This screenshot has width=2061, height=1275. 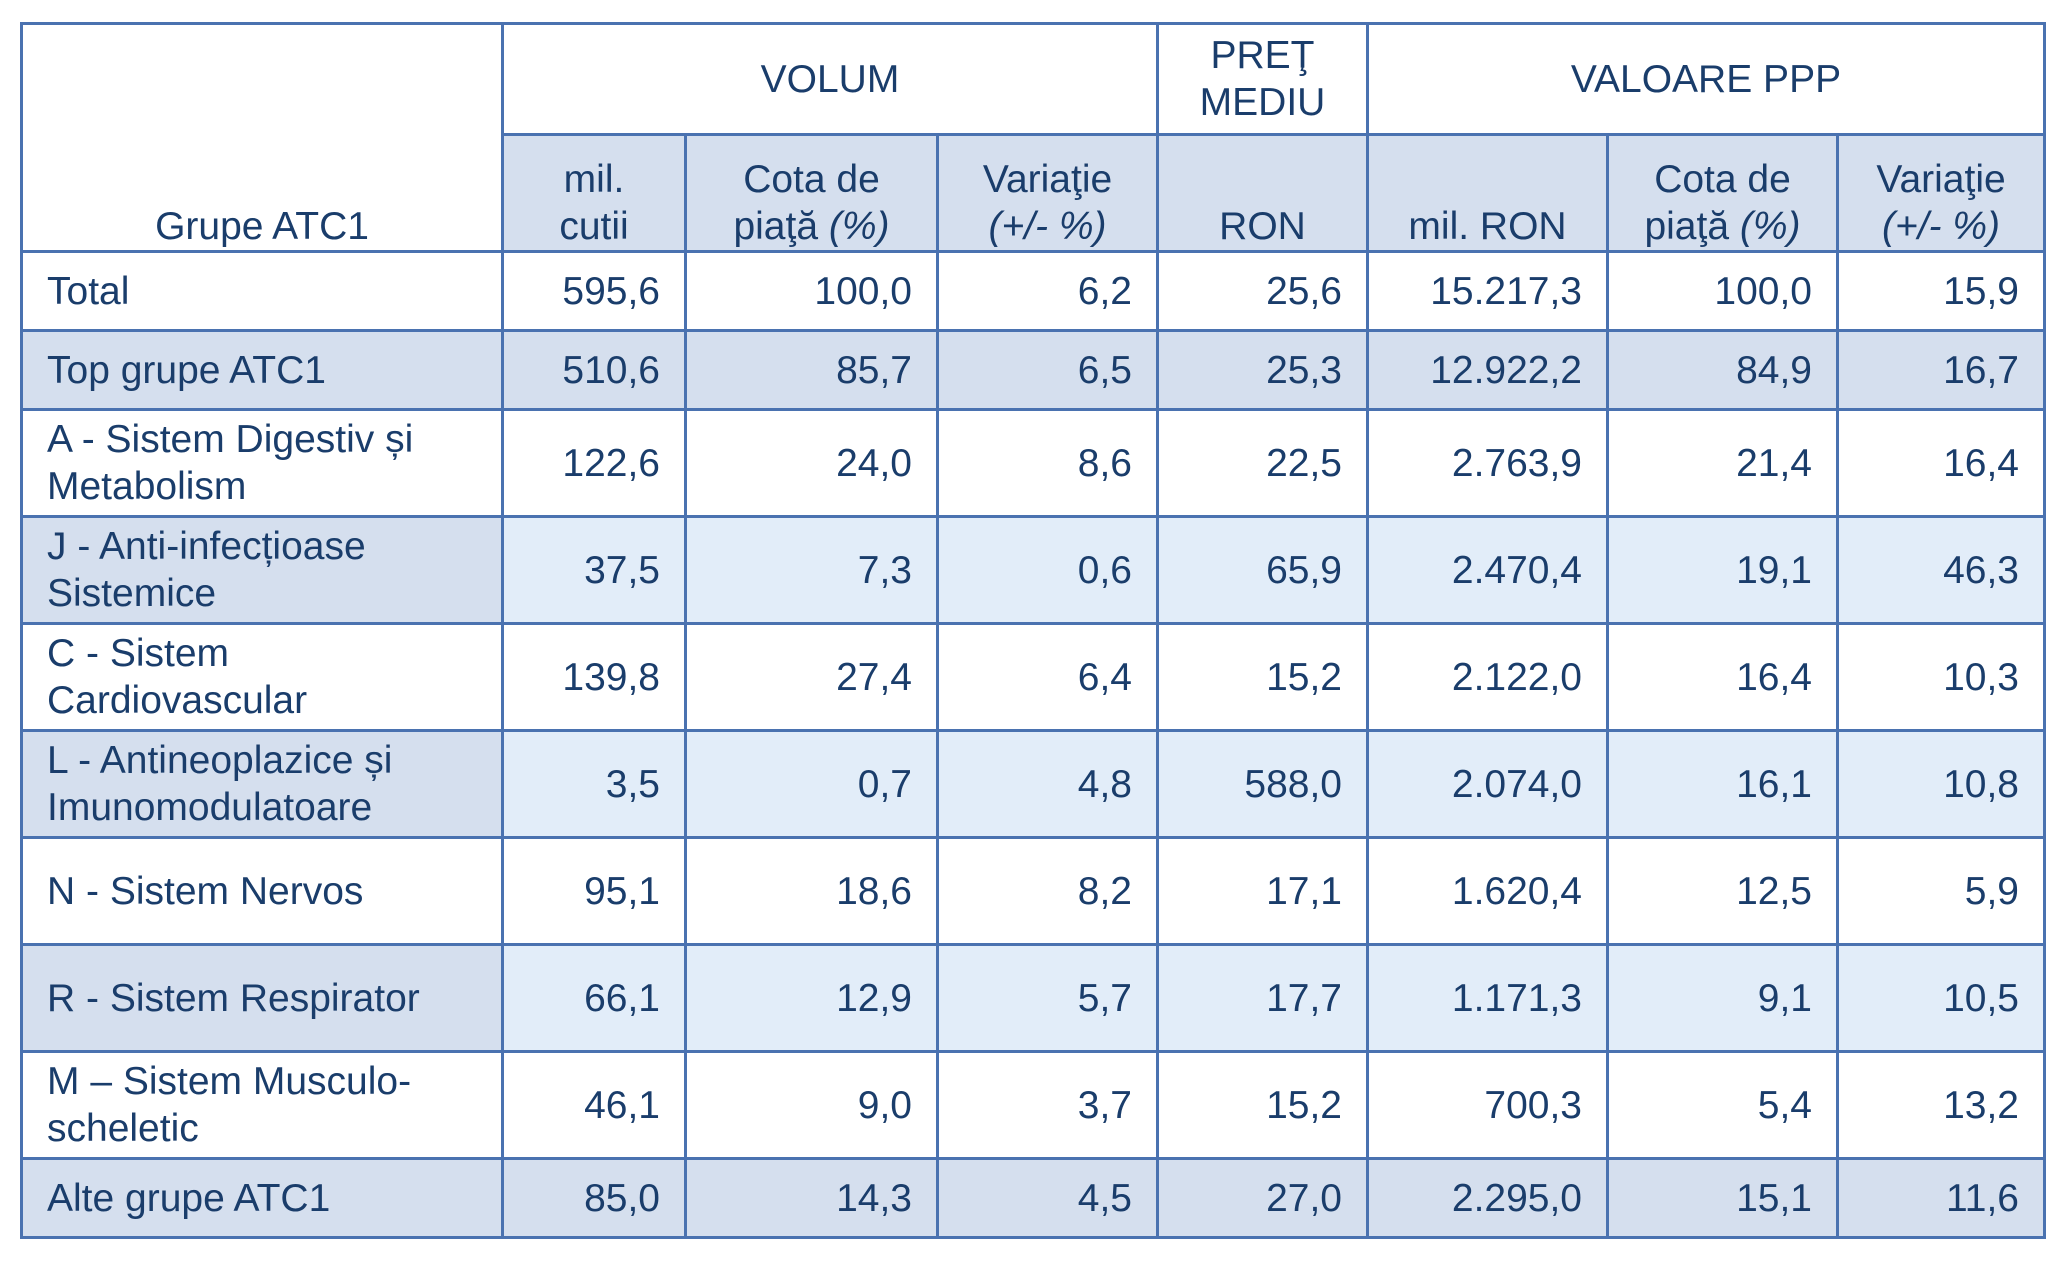 What do you see at coordinates (594, 891) in the screenshot?
I see `cell-volum: 95,1` at bounding box center [594, 891].